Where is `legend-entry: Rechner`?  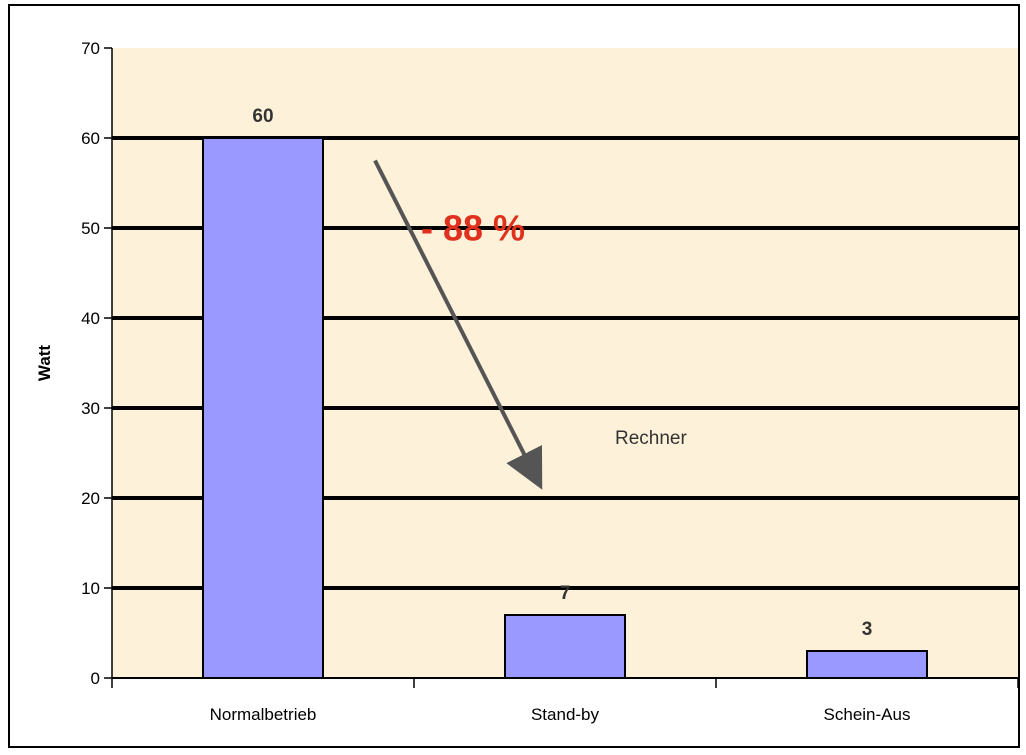
legend-entry: Rechner is located at coordinates (651, 438).